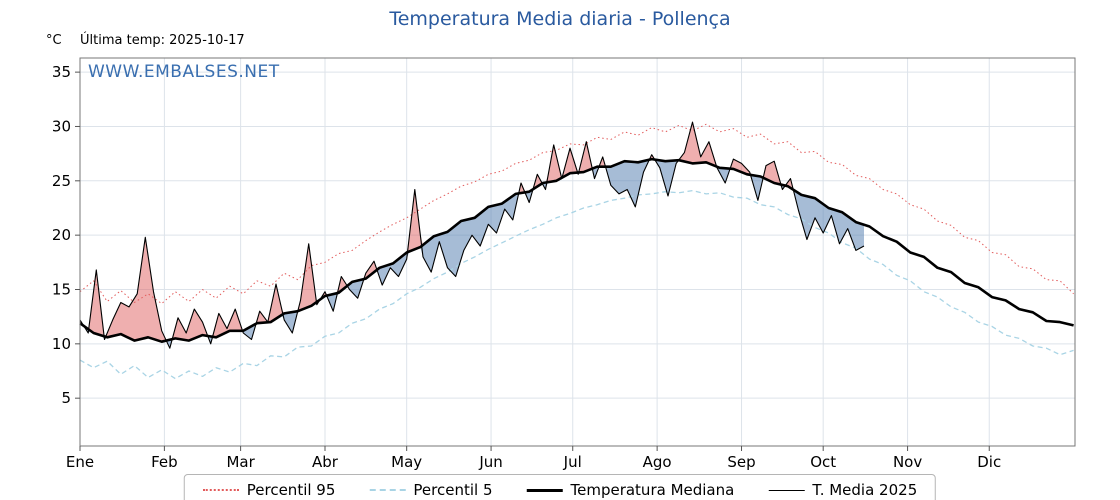 Image resolution: width=1120 pixels, height=500 pixels. Describe the element at coordinates (61, 289) in the screenshot. I see `svg-text: 15` at that location.